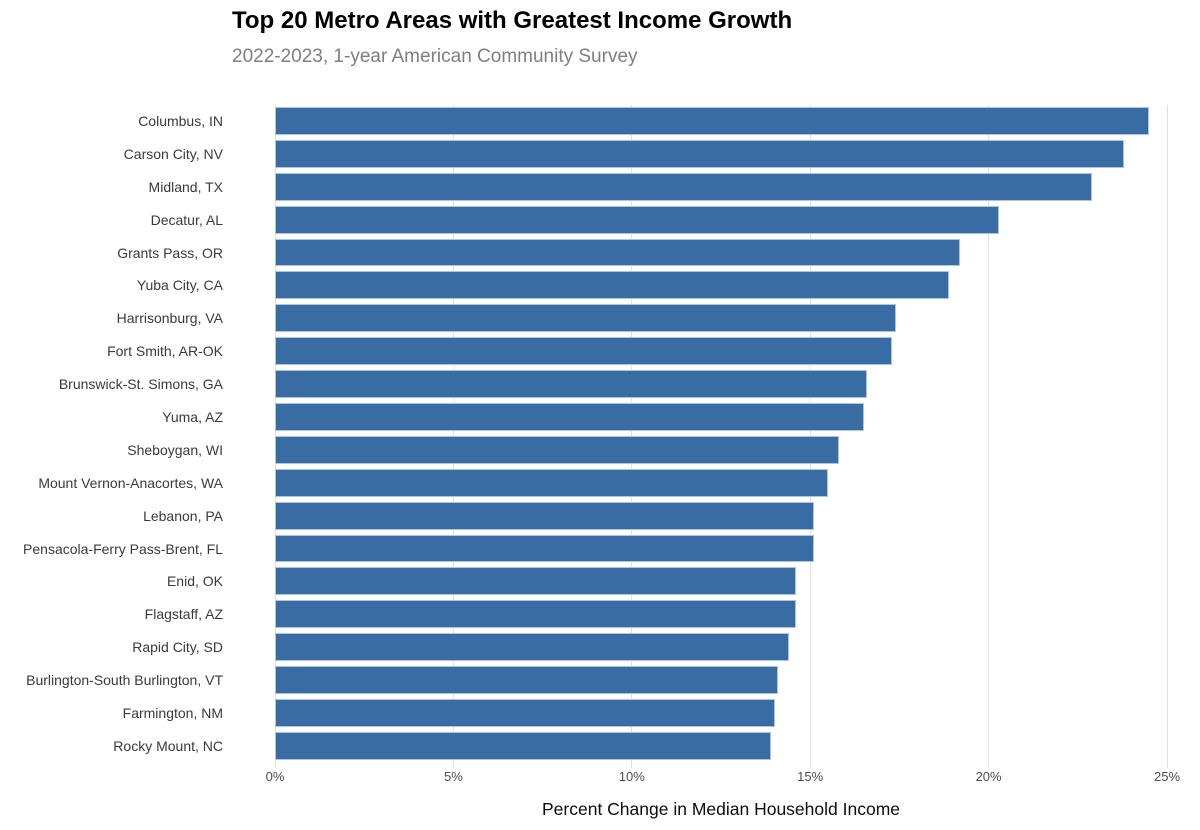 This screenshot has width=1200, height=830. Describe the element at coordinates (631, 776) in the screenshot. I see `x-tick-label: 10%` at that location.